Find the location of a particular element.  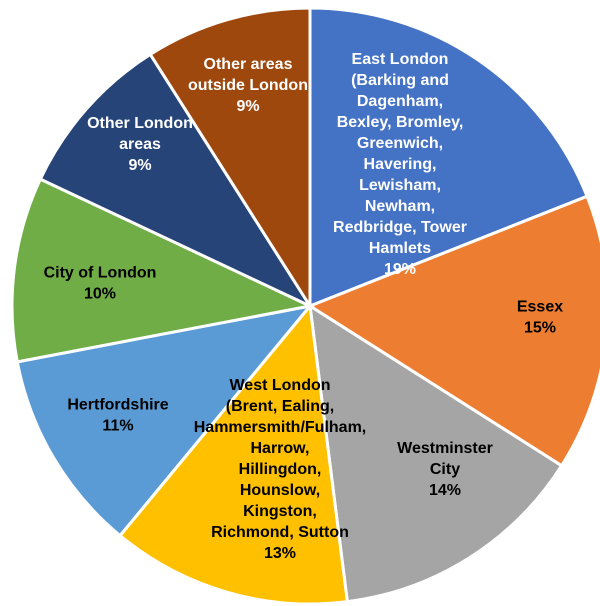

slice-label: Hertfordshire is located at coordinates (117, 405).